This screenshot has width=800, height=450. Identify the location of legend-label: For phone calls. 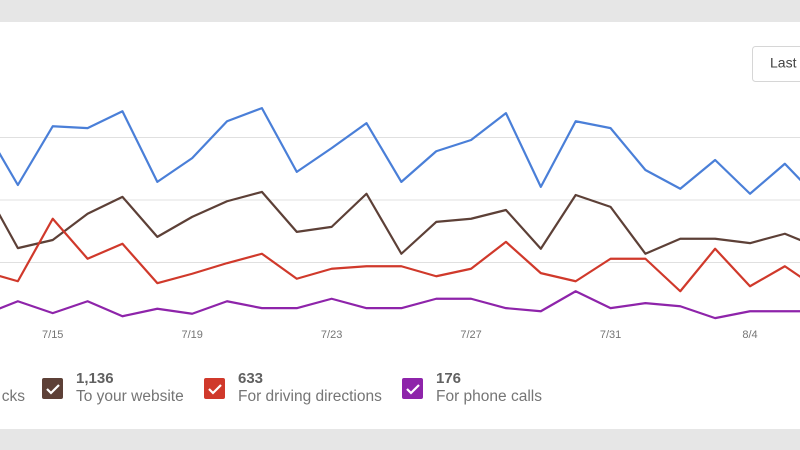
(489, 396).